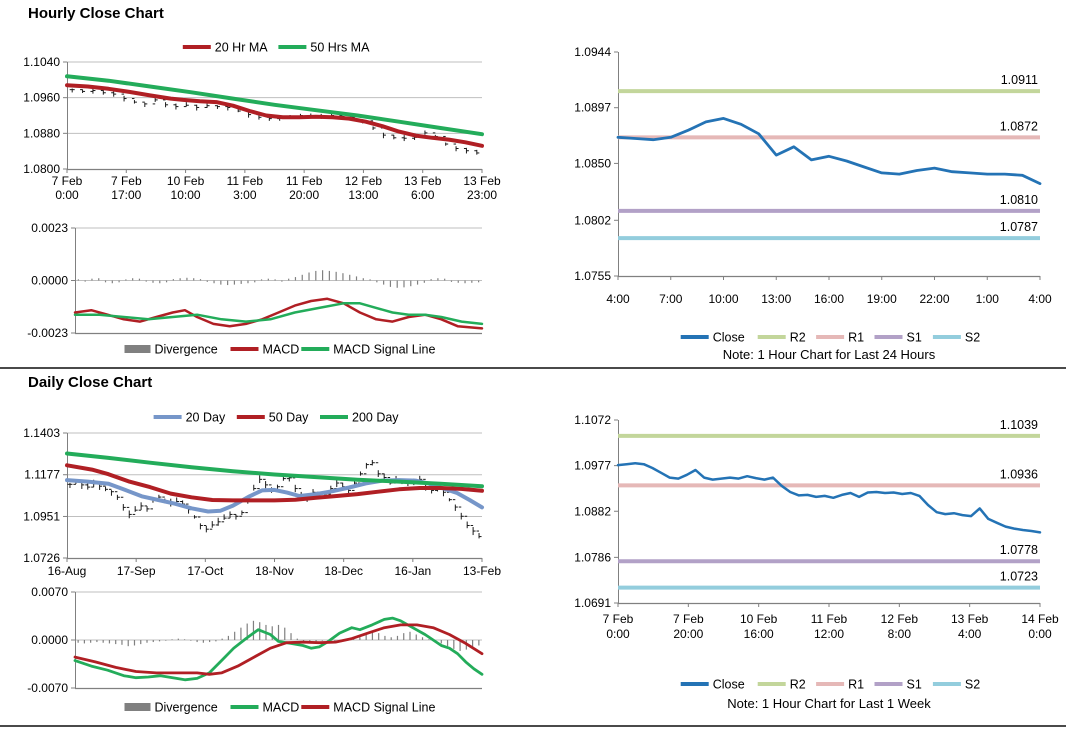 The image size is (1066, 733). I want to click on y-tick-label: 0.0000, so click(49, 281).